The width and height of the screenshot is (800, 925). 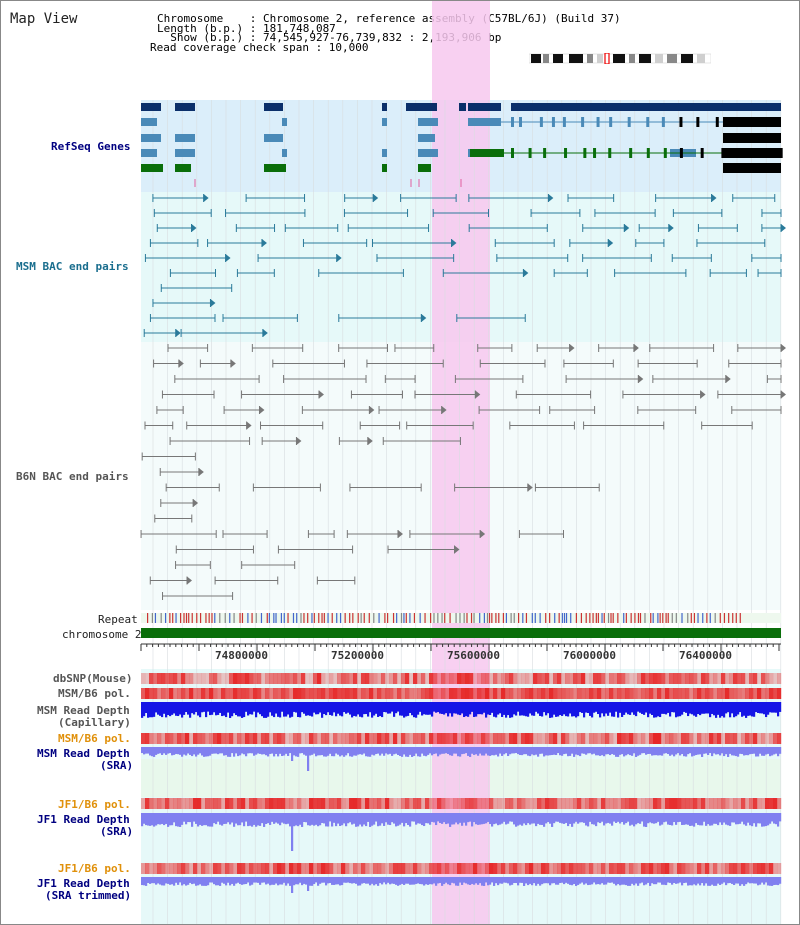 What do you see at coordinates (284, 153) in the screenshot?
I see `gene-feature` at bounding box center [284, 153].